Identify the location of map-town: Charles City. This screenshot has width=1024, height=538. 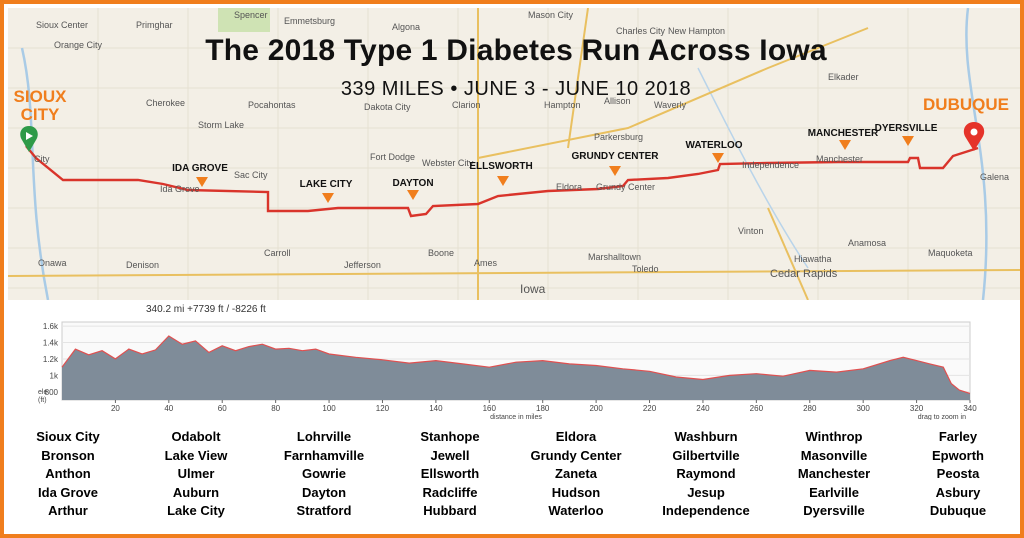
(641, 31).